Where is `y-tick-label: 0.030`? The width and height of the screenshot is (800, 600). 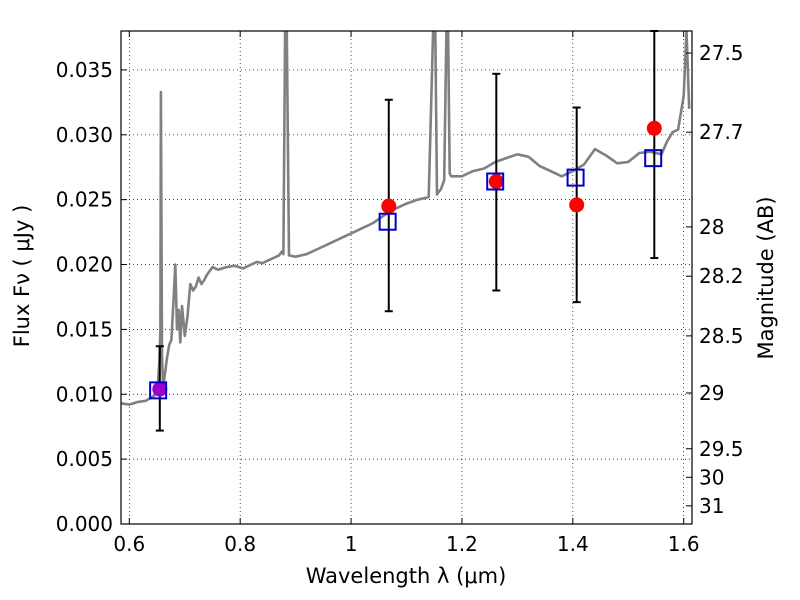
y-tick-label: 0.030 is located at coordinates (84, 135).